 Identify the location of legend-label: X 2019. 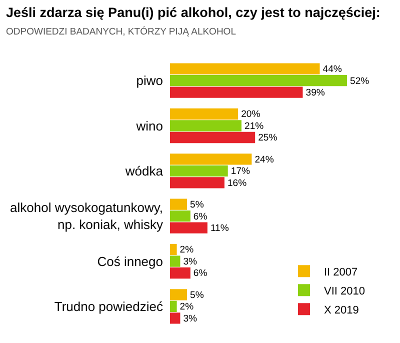
(341, 310).